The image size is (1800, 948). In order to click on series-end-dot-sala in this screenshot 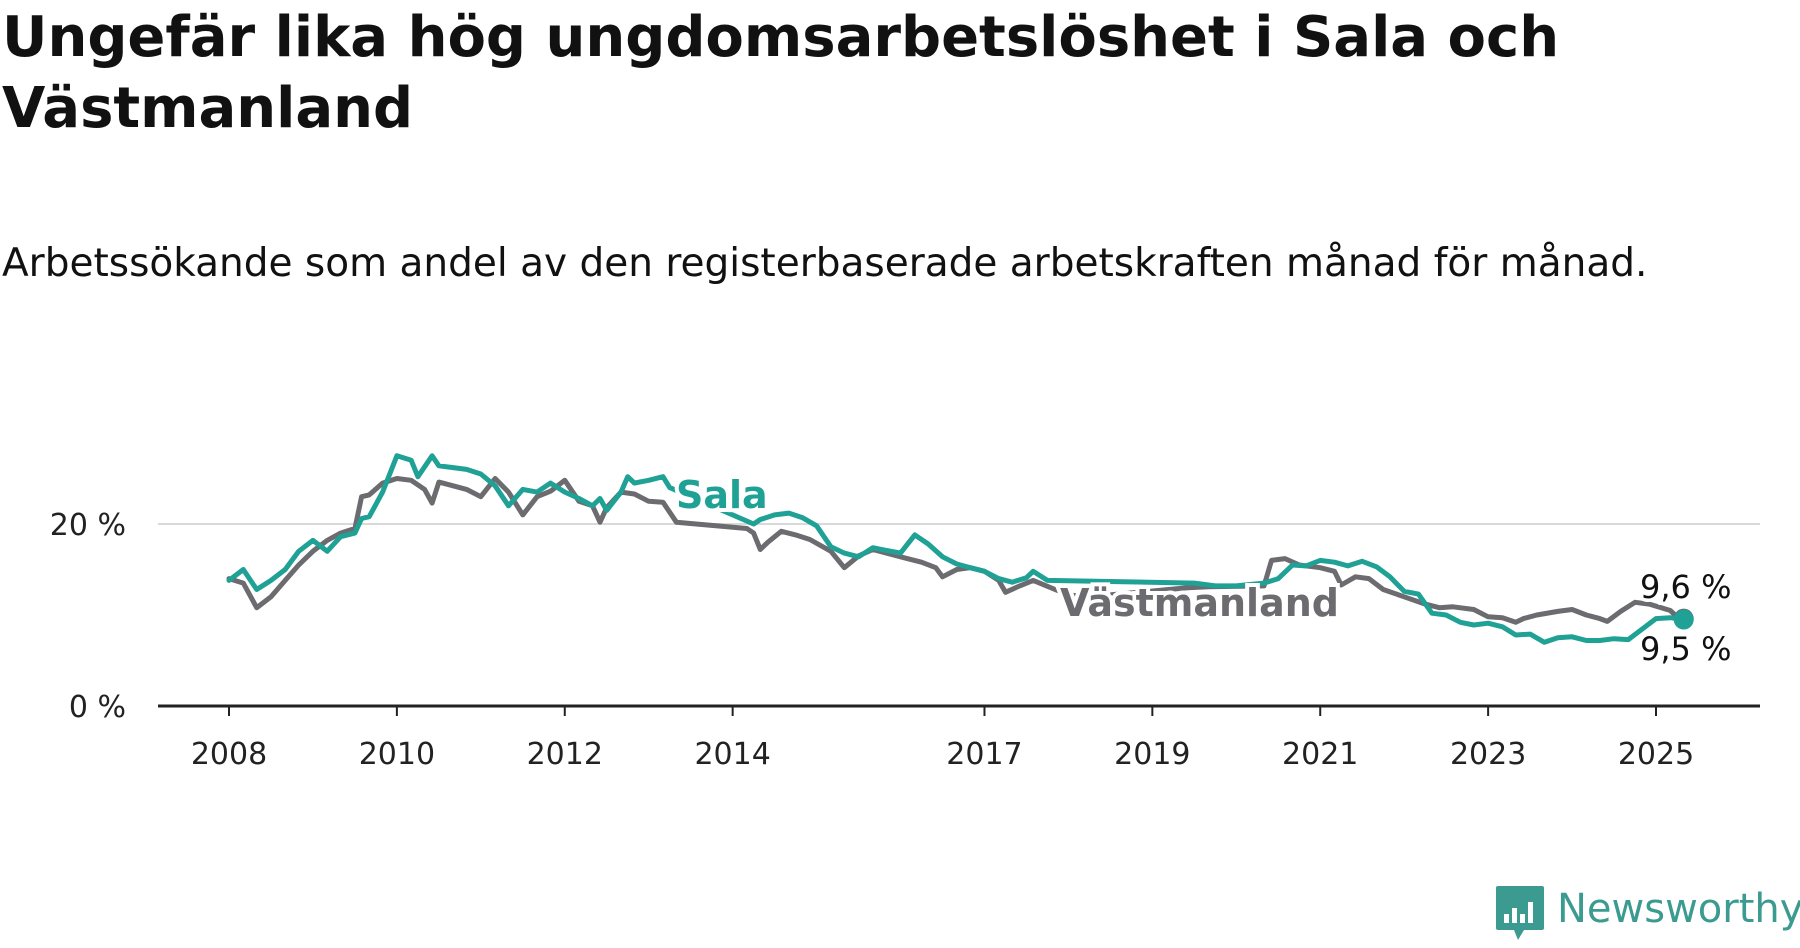, I will do `click(1683, 619)`.